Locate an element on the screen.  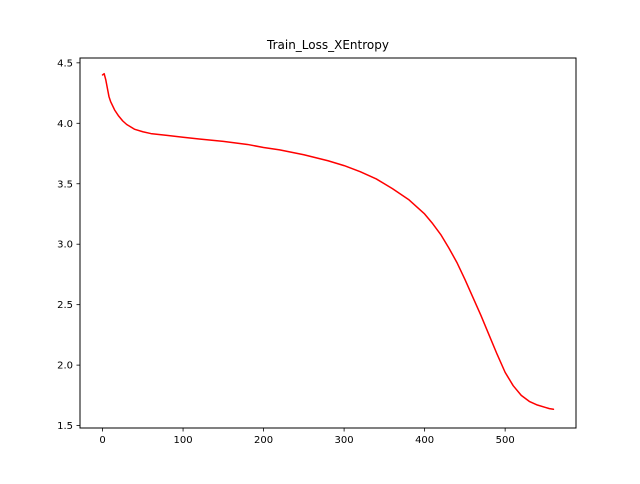
x-tick-label: 100 is located at coordinates (183, 440).